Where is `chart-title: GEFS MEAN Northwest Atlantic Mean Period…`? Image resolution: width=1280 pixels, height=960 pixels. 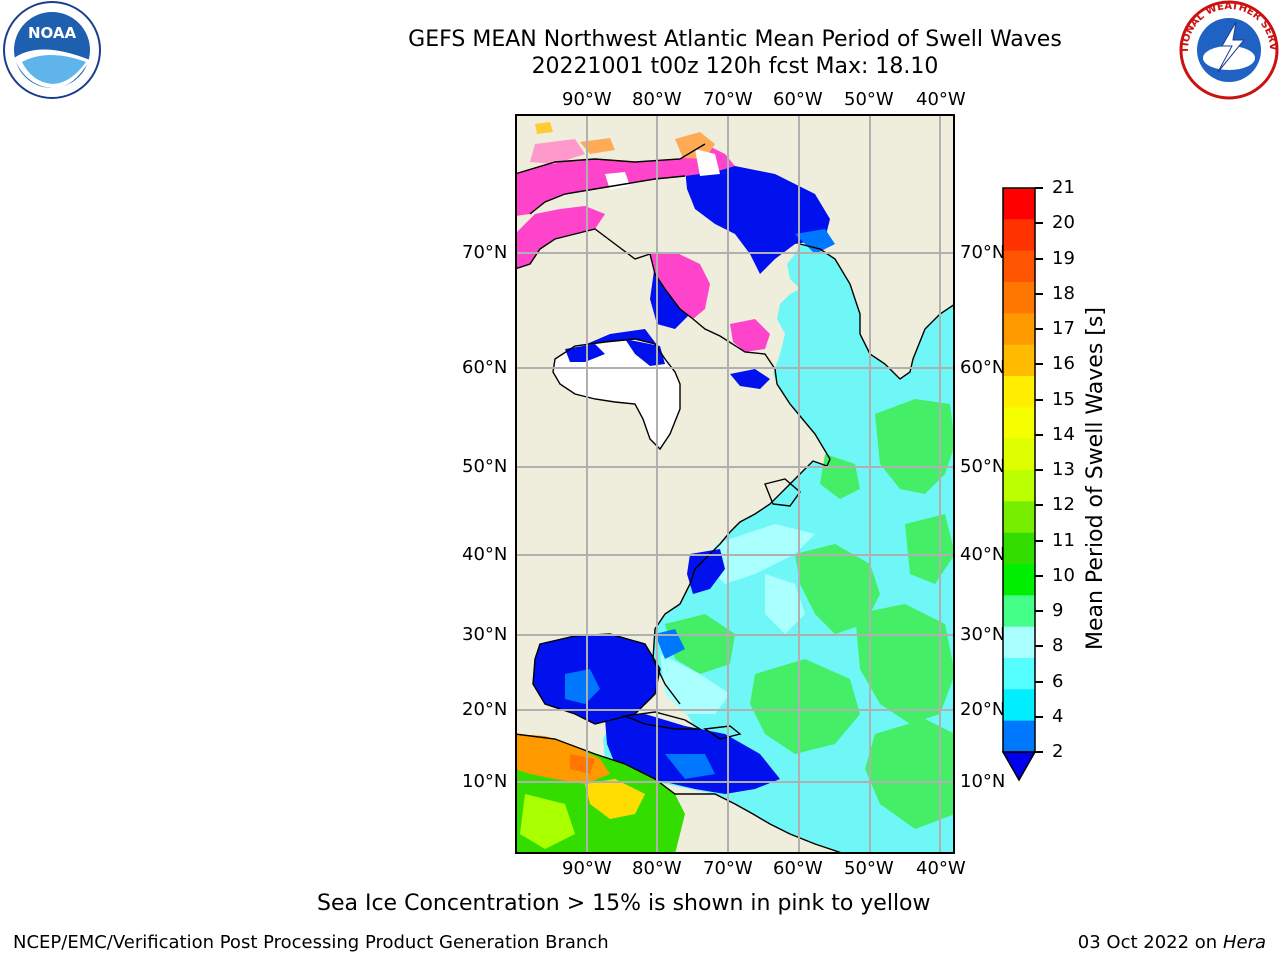
chart-title: GEFS MEAN Northwest Atlantic Mean Period… is located at coordinates (735, 39).